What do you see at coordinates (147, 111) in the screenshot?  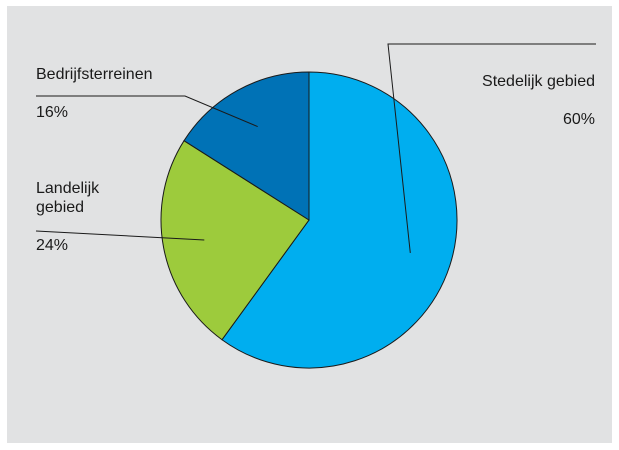 I see `leader-line-bedrijfsterreinen` at bounding box center [147, 111].